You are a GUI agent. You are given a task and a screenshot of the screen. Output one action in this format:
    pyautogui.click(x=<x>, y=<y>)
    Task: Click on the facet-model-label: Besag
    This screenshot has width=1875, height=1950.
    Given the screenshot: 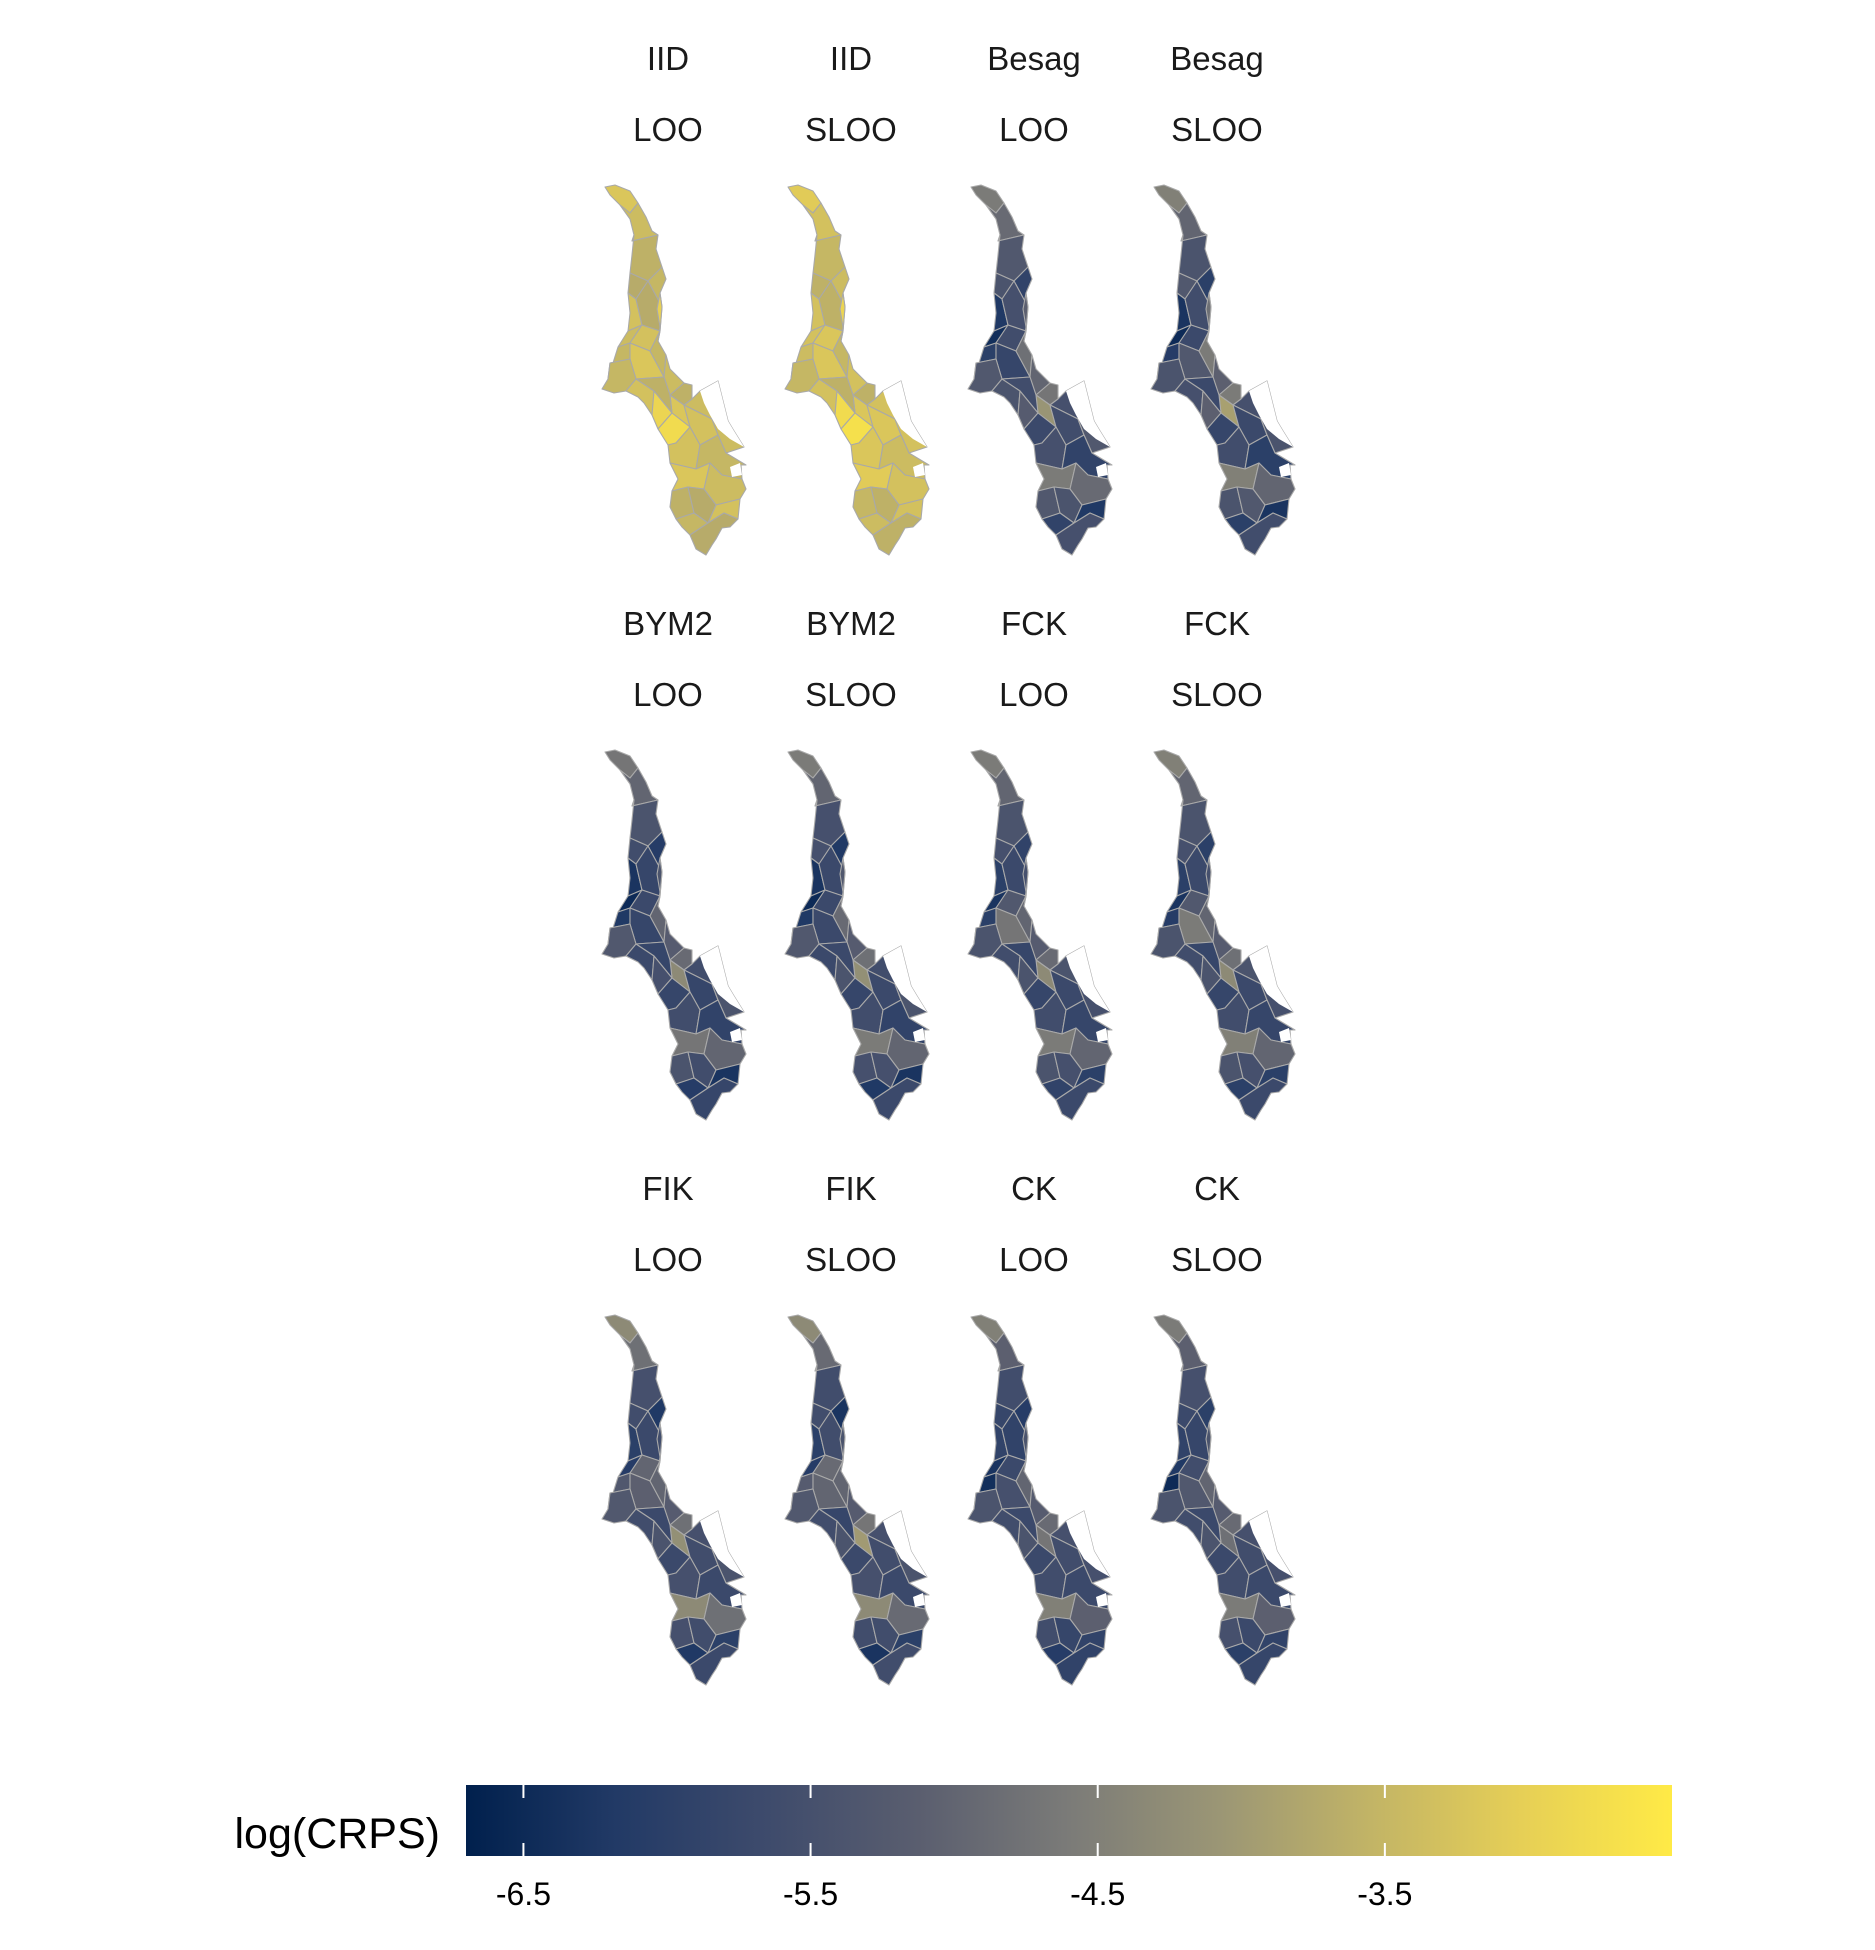 What is the action you would take?
    pyautogui.click(x=1217, y=58)
    